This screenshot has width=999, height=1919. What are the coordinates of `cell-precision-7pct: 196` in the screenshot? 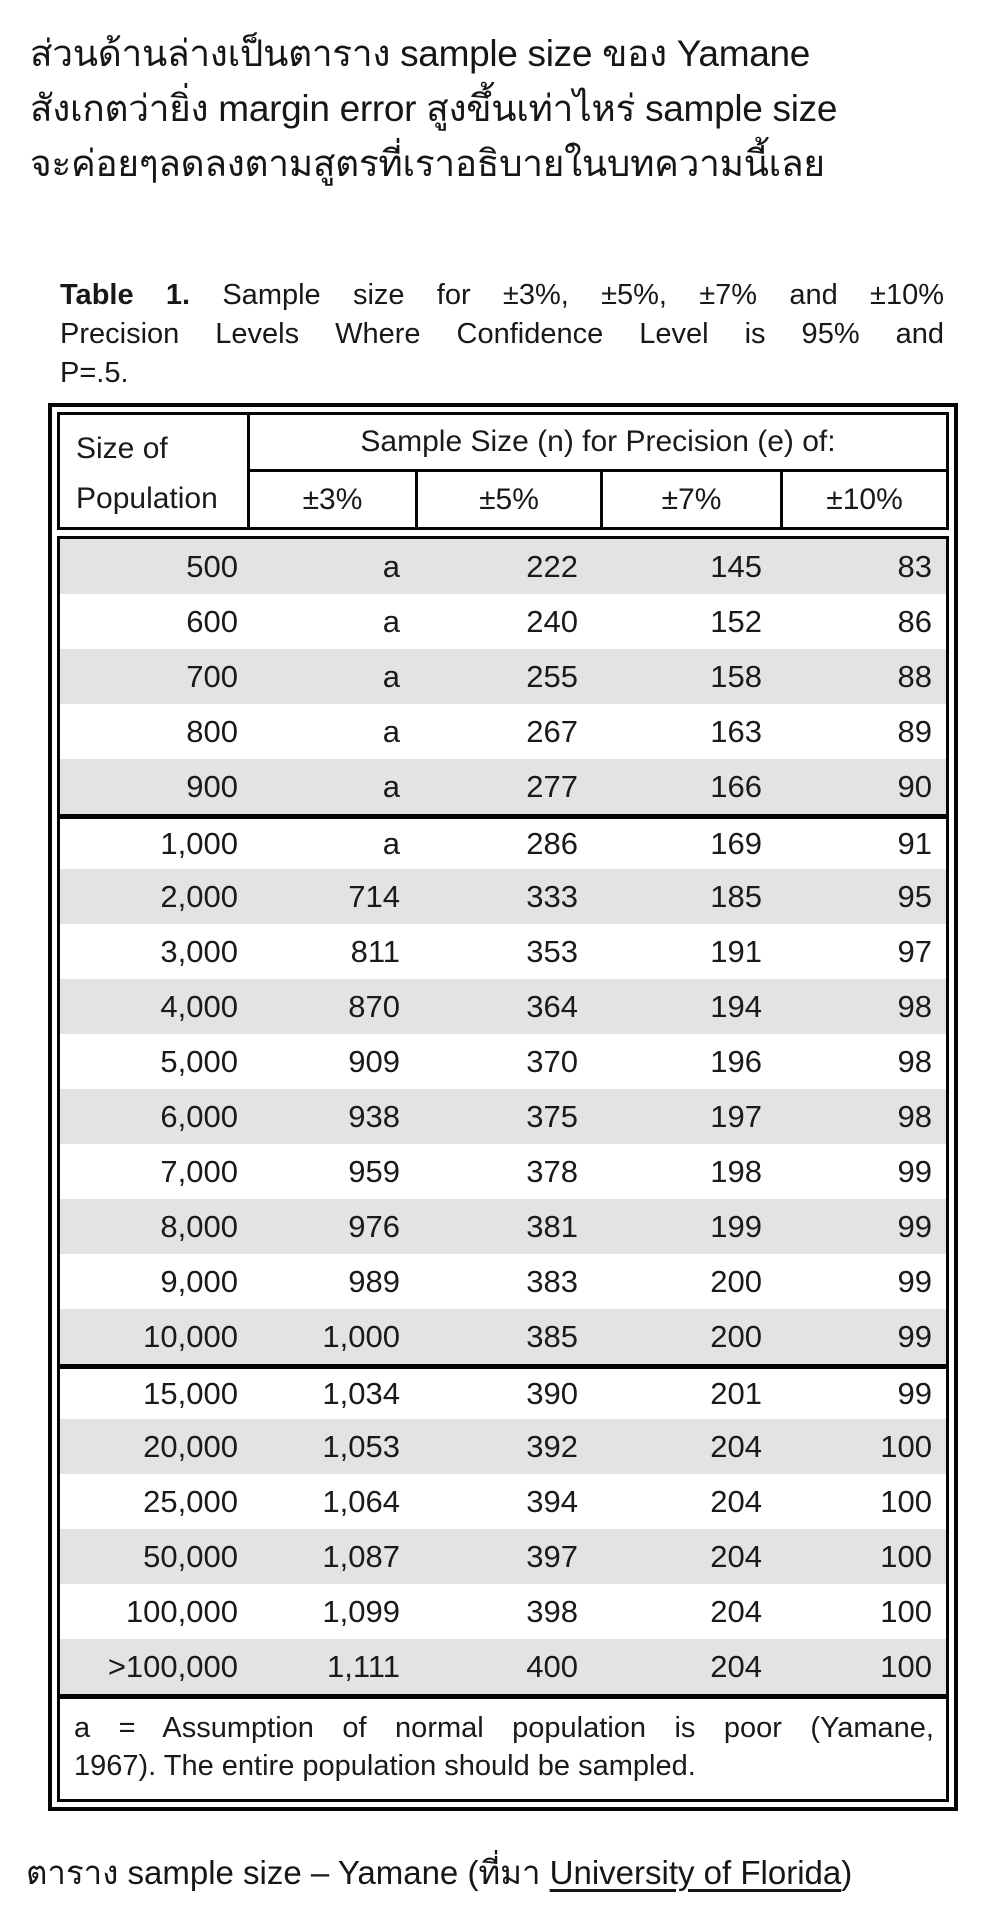 It's located at (736, 1061).